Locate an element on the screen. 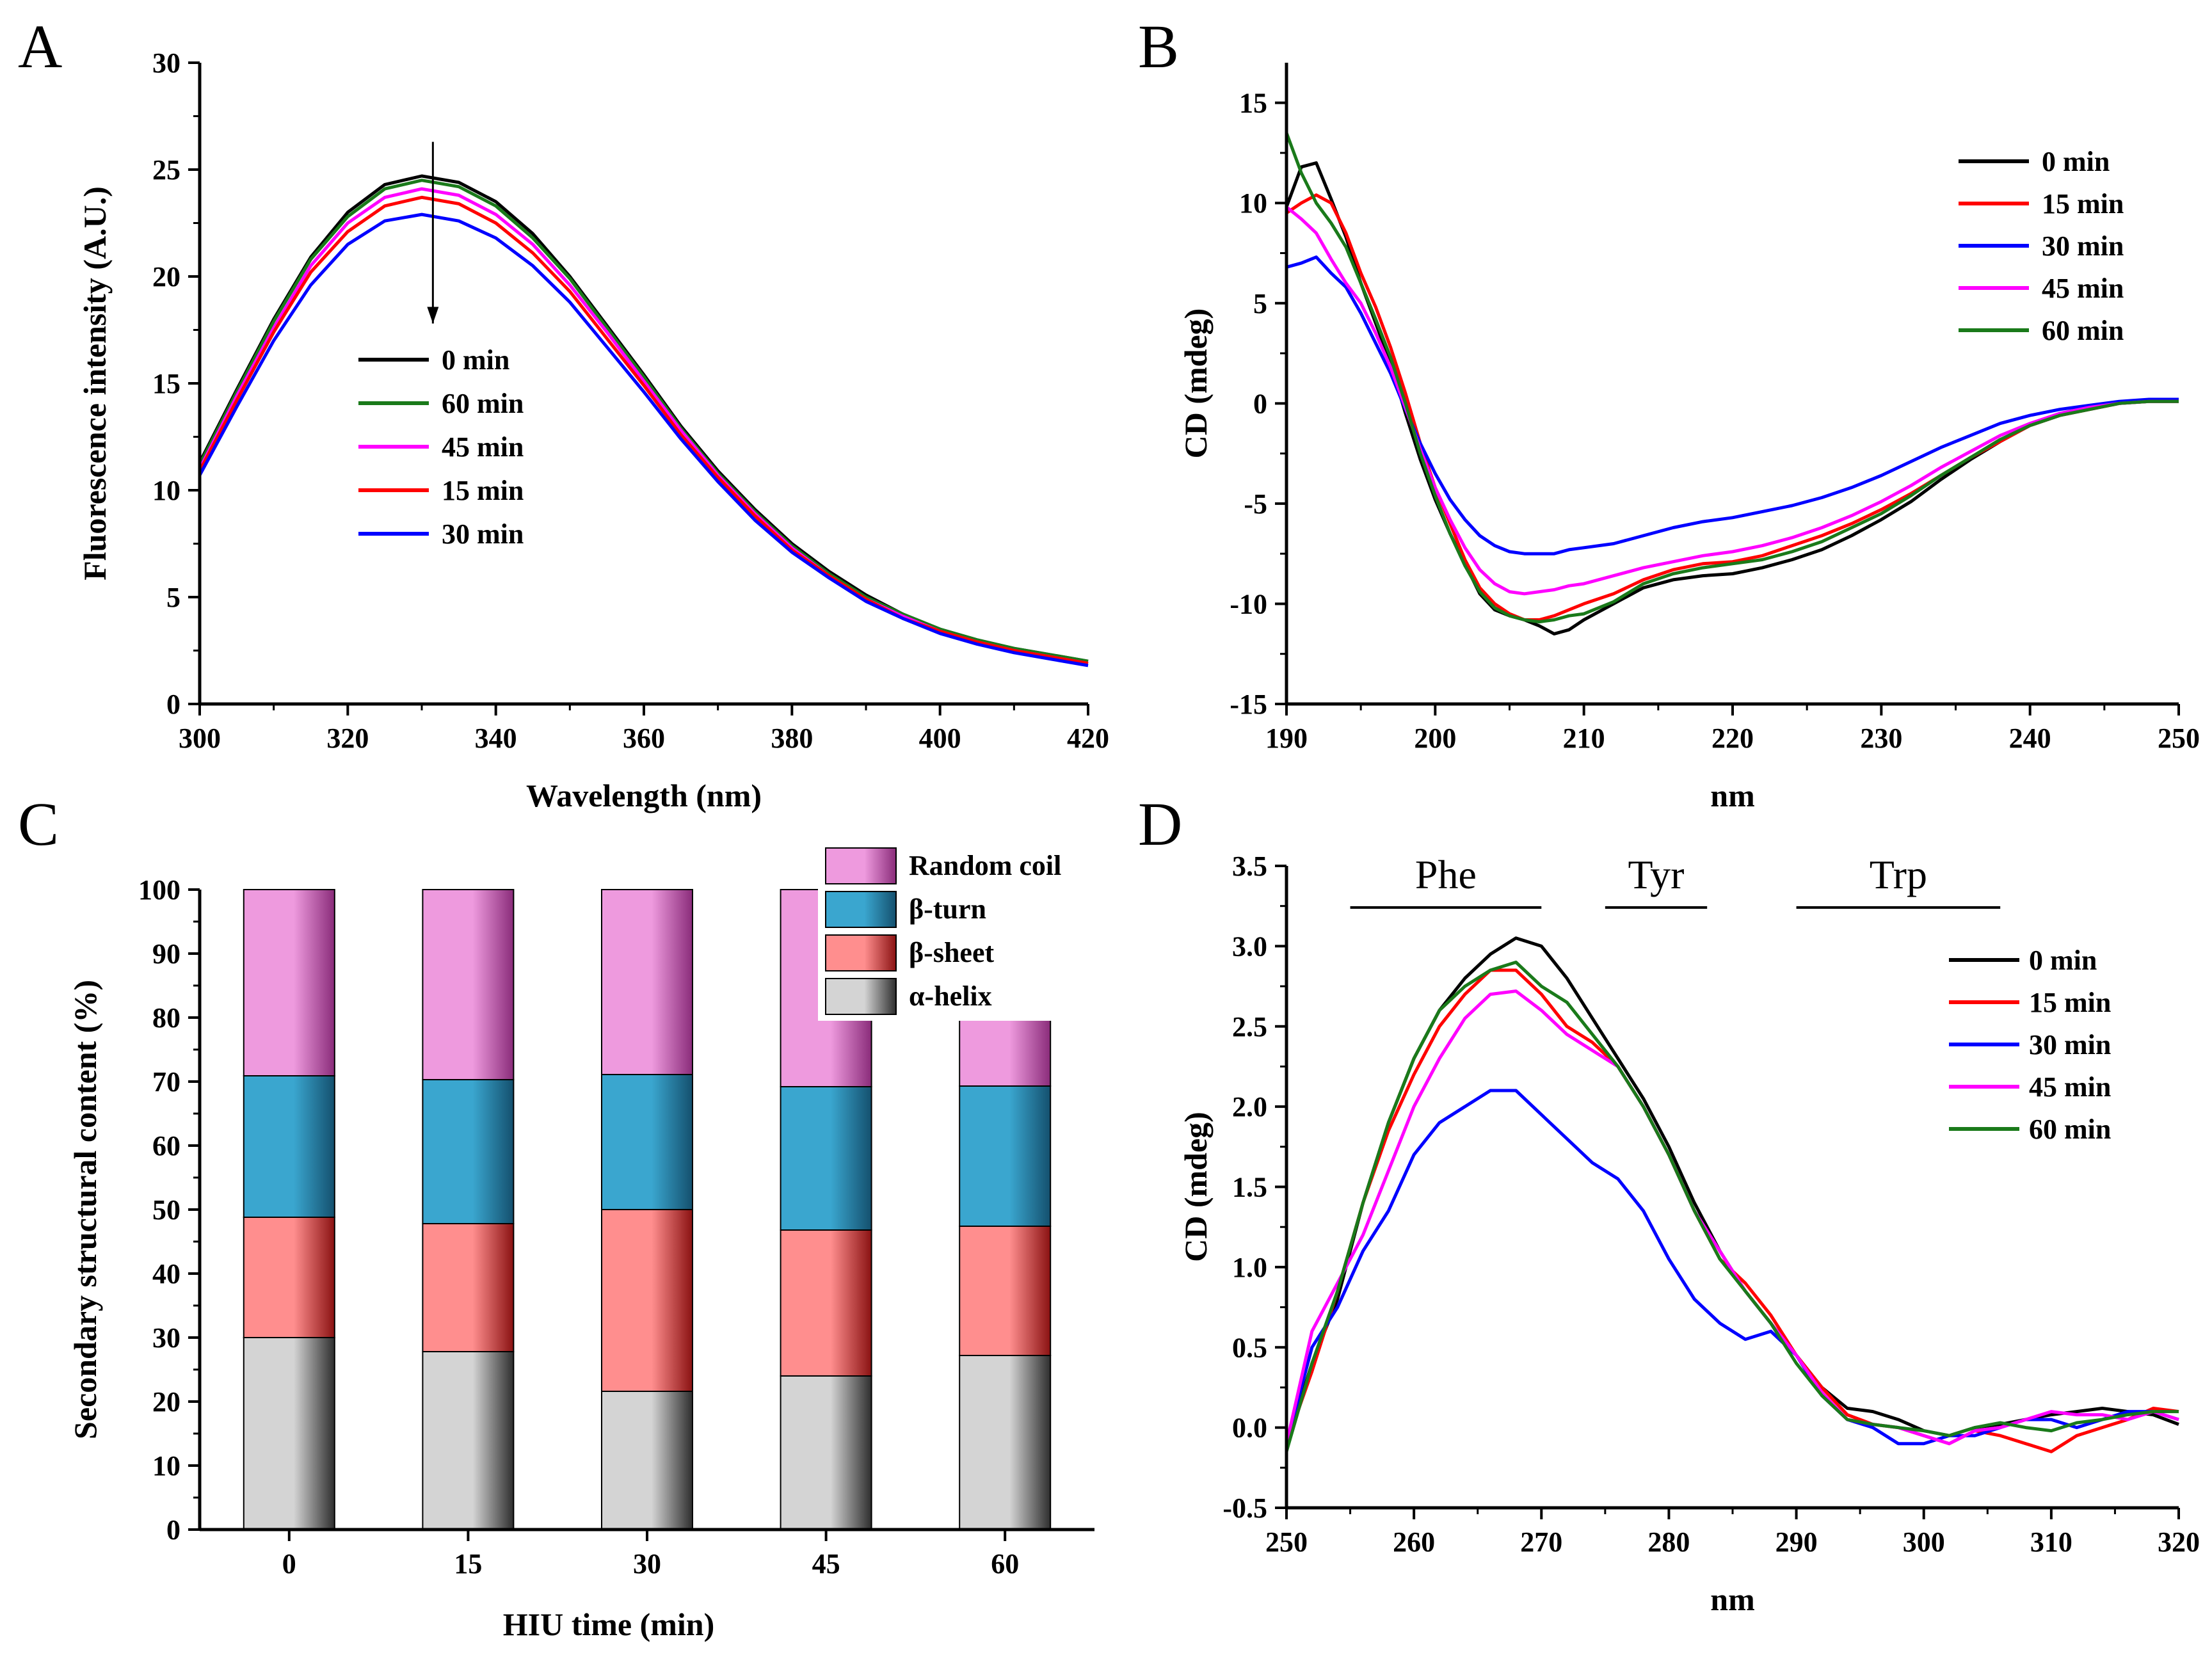 The width and height of the screenshot is (2212, 1655). region-label-trp: Trp is located at coordinates (1898, 875).